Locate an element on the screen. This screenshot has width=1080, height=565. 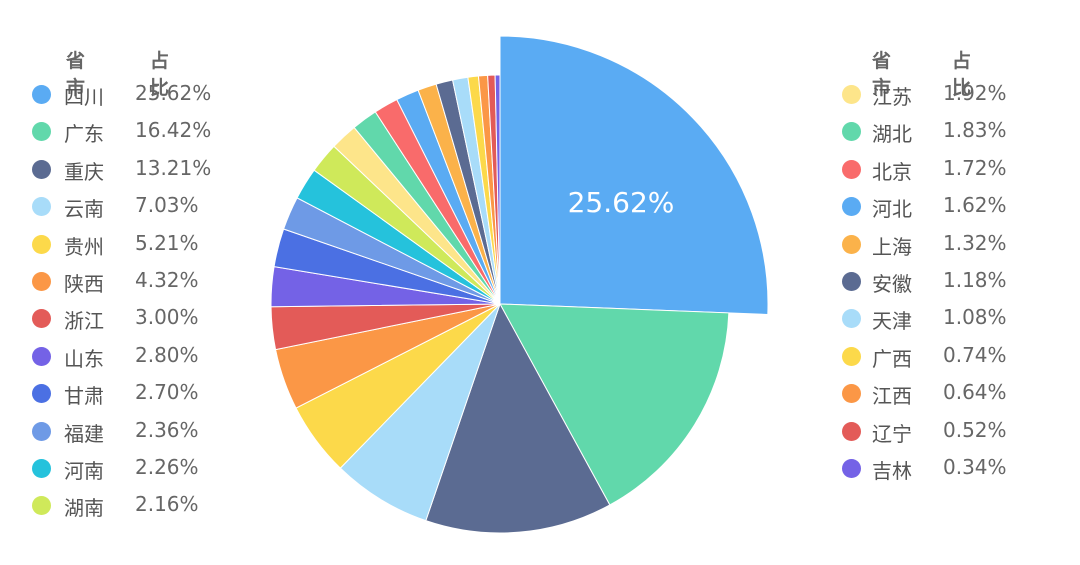
legend-item-name: 河南 is located at coordinates (84, 470).